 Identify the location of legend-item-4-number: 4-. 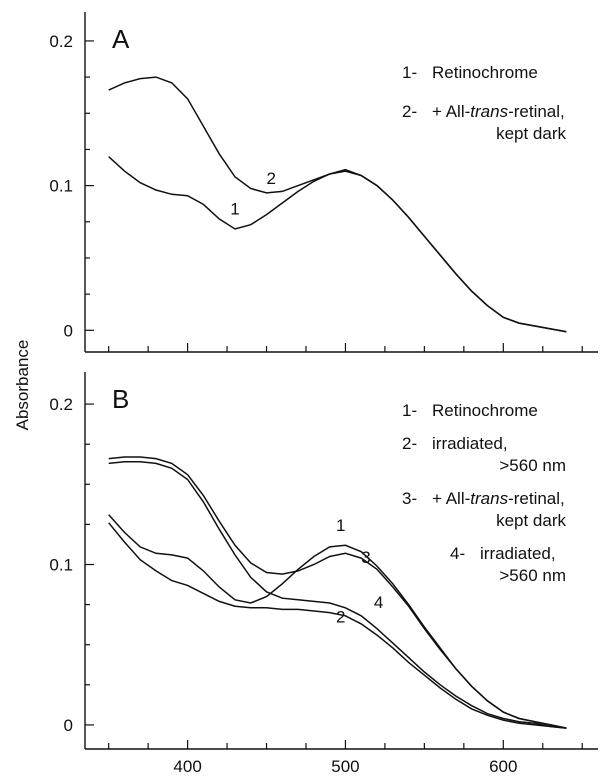
(457, 553).